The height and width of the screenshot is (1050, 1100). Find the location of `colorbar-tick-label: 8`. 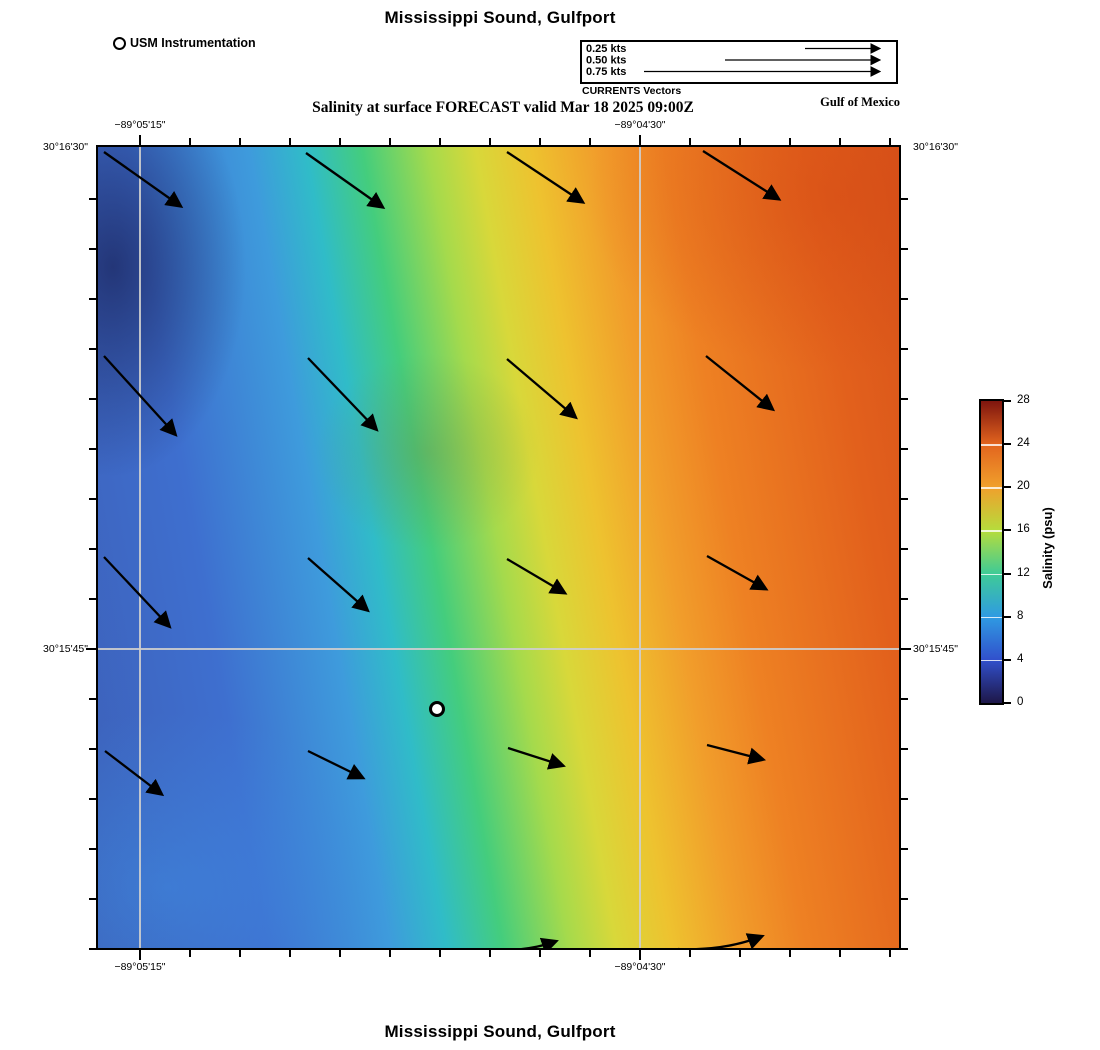

colorbar-tick-label: 8 is located at coordinates (1020, 615).